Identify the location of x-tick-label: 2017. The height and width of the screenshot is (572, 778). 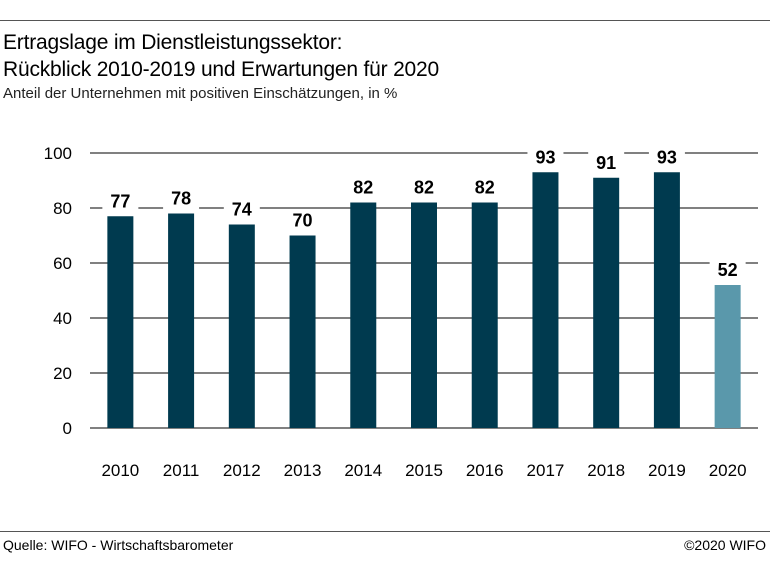
(546, 470).